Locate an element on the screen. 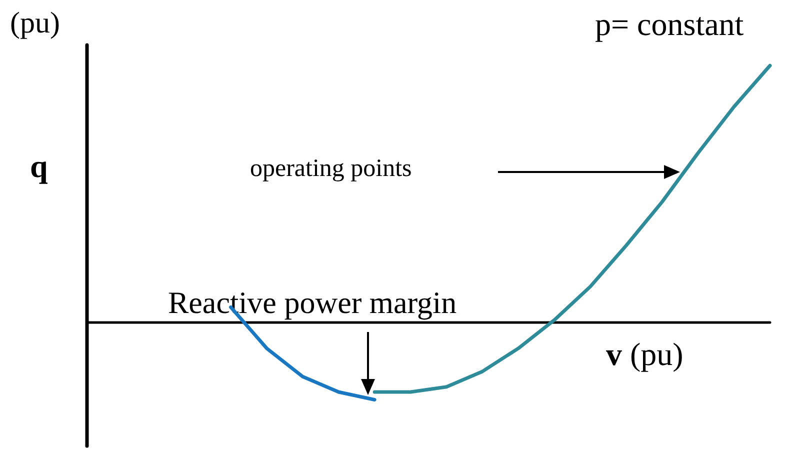  annotation: operating points is located at coordinates (331, 168).